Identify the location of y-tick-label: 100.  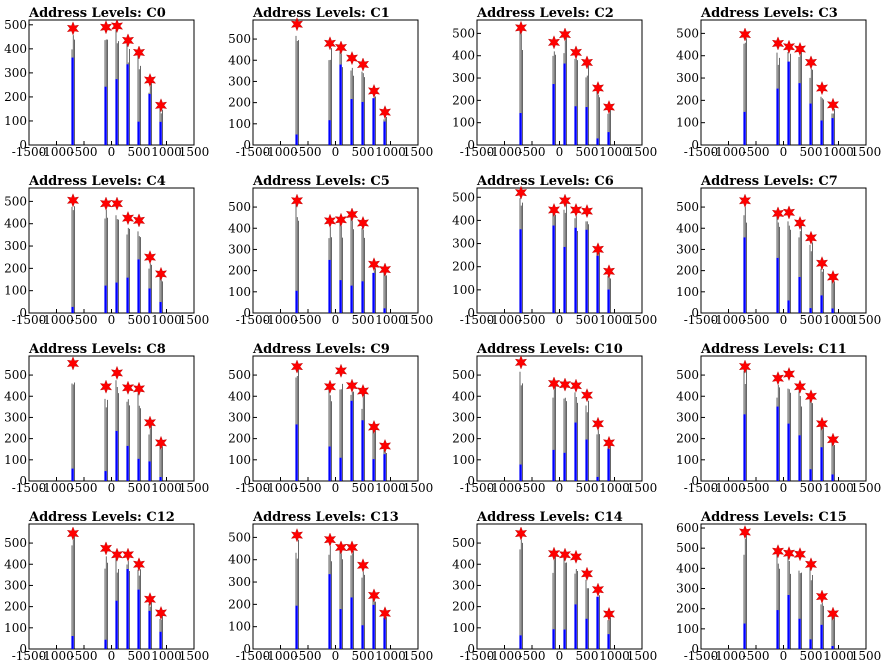
(463, 123).